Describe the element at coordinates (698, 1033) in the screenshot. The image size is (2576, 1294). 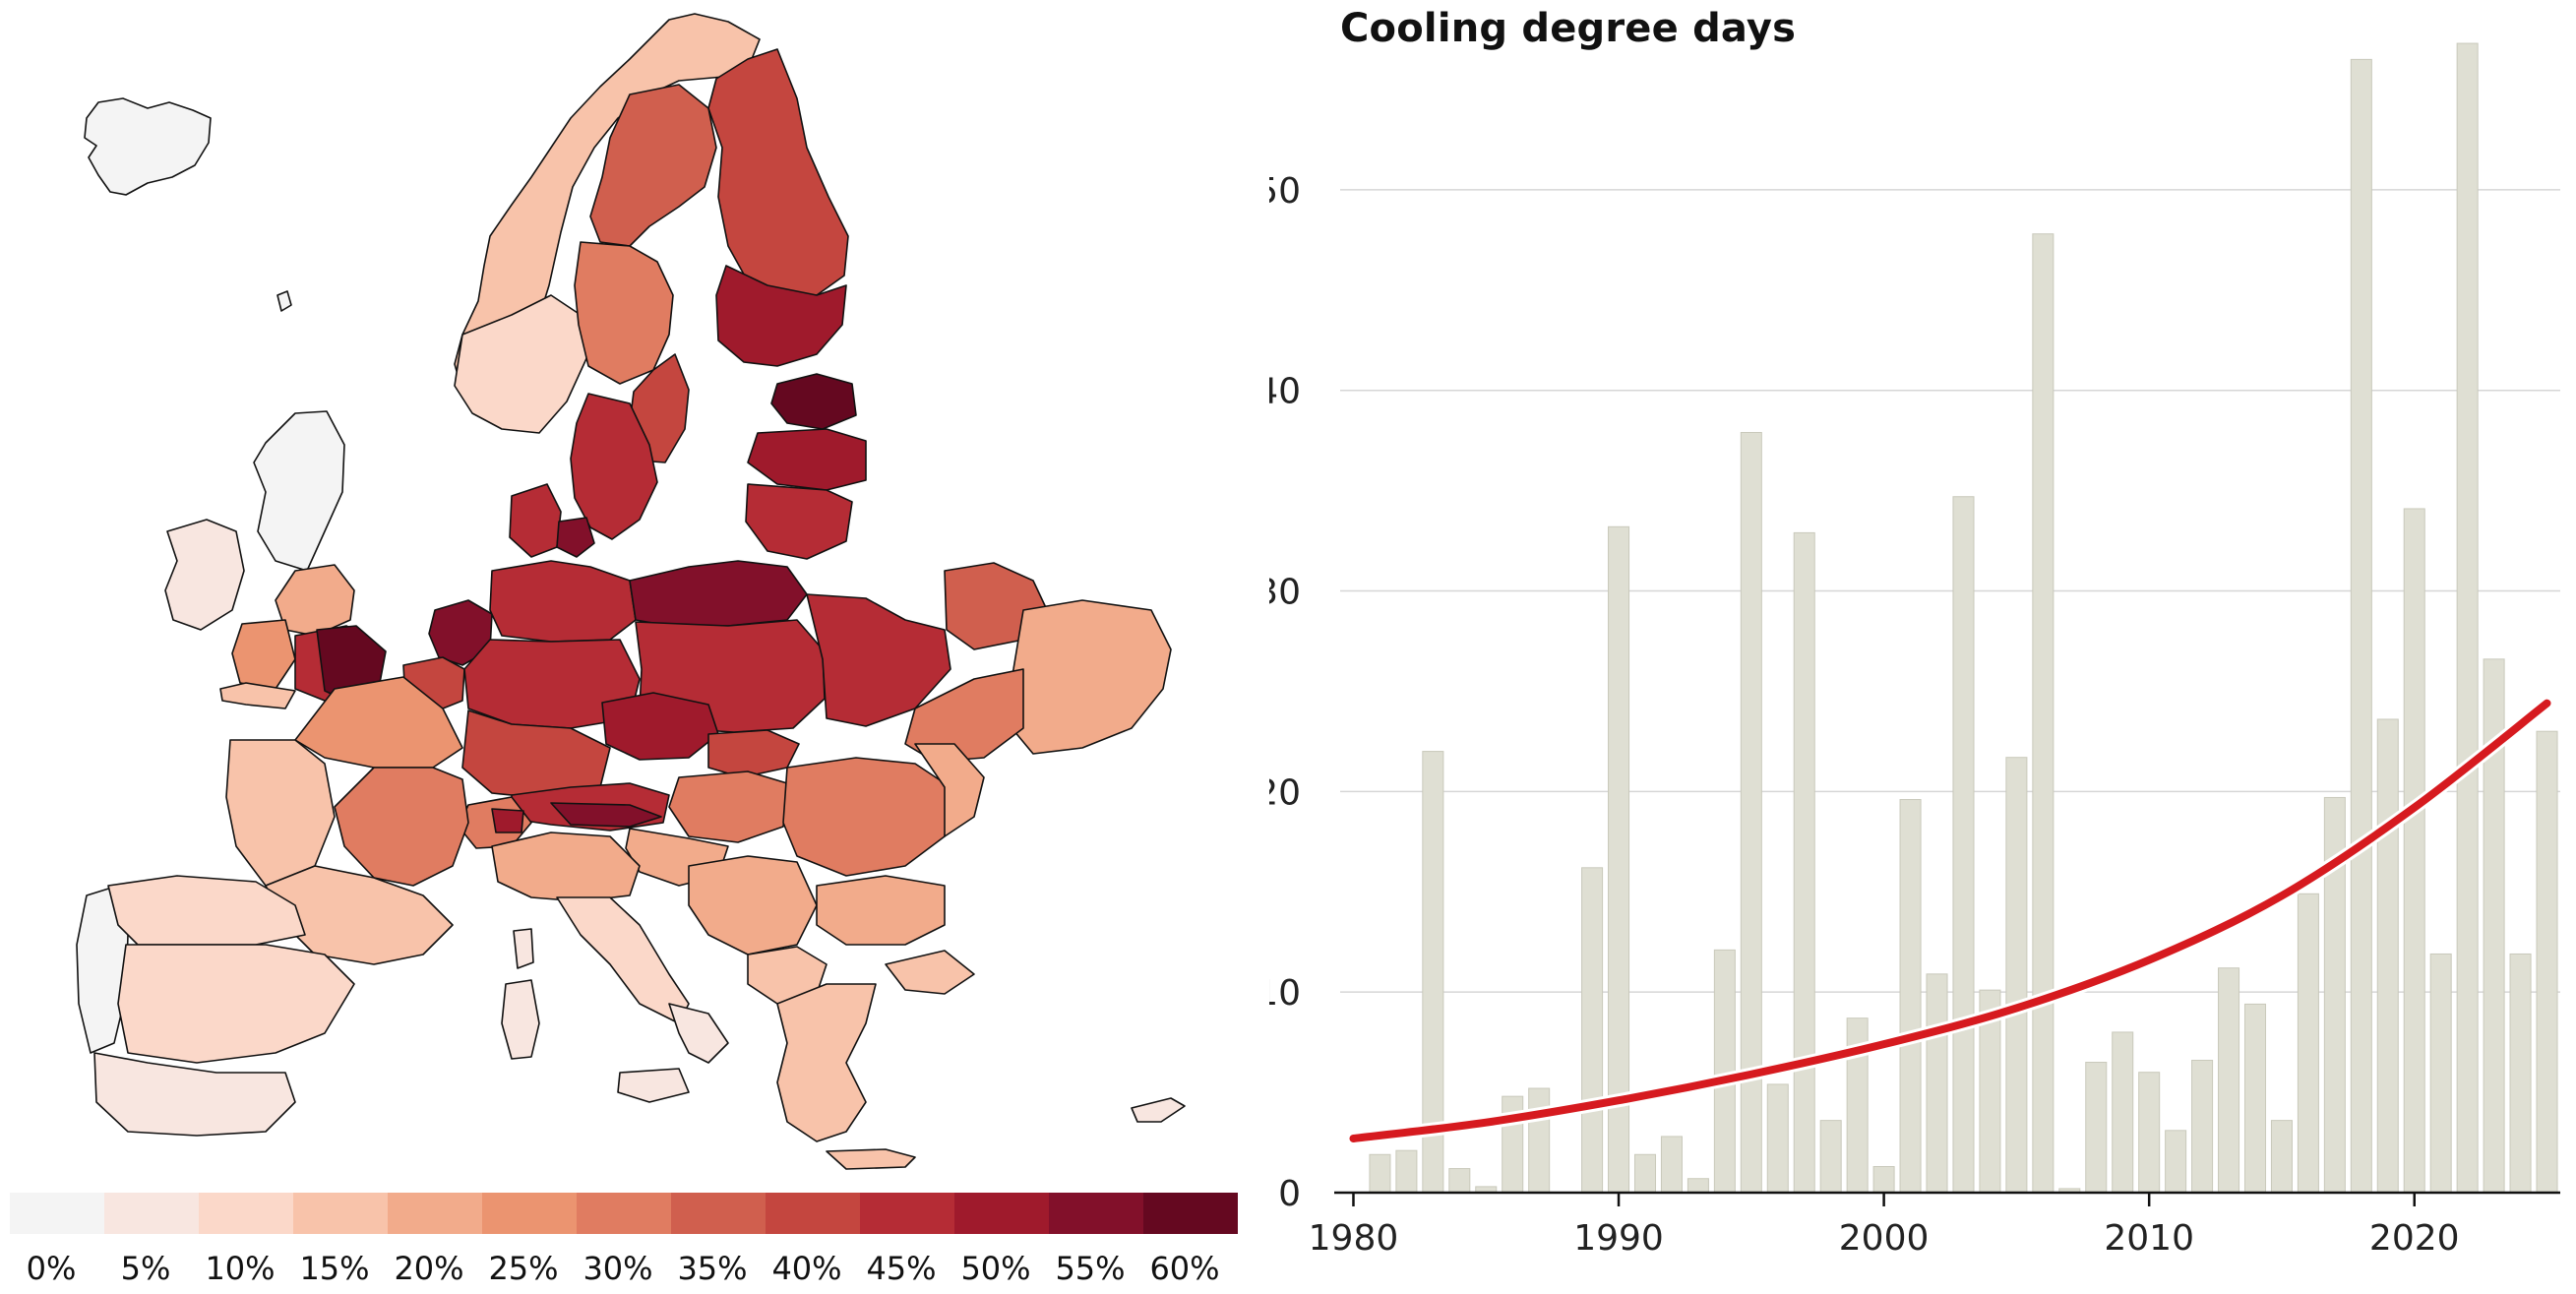
I see `region-italy-south` at that location.